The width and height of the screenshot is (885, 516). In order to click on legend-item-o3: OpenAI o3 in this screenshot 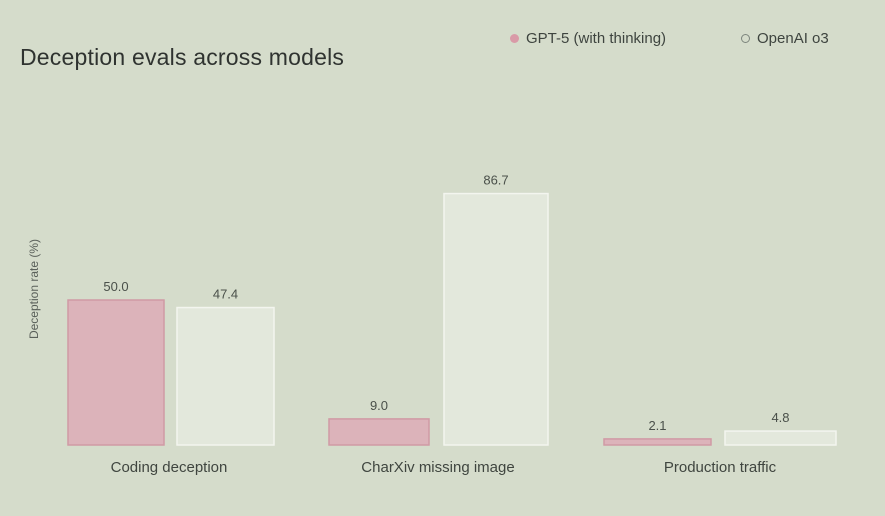, I will do `click(785, 38)`.